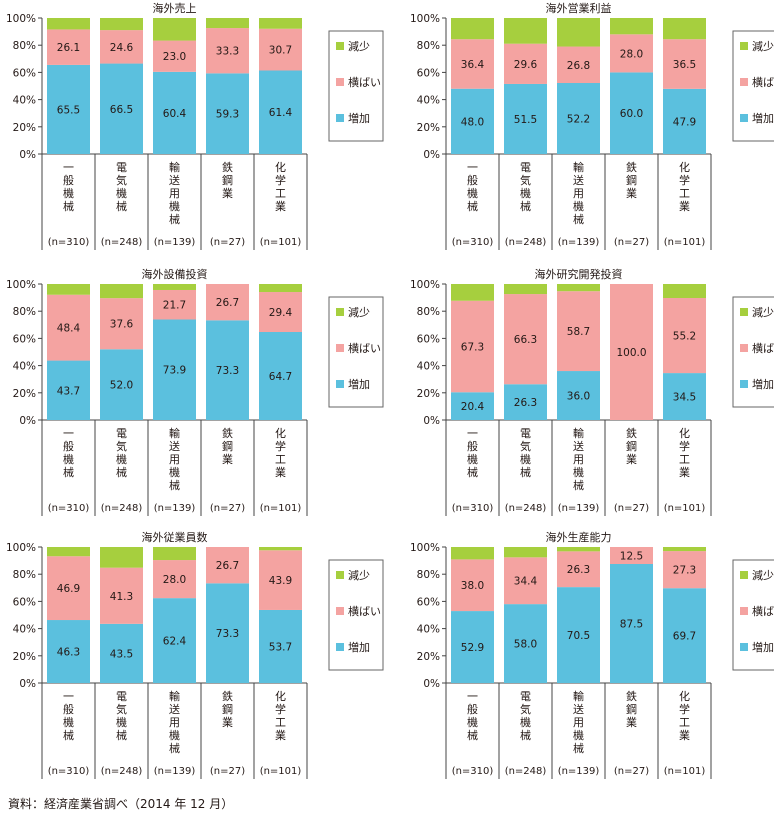 The width and height of the screenshot is (774, 816). What do you see at coordinates (578, 709) in the screenshot?
I see `chart6-category-label-char: 送` at bounding box center [578, 709].